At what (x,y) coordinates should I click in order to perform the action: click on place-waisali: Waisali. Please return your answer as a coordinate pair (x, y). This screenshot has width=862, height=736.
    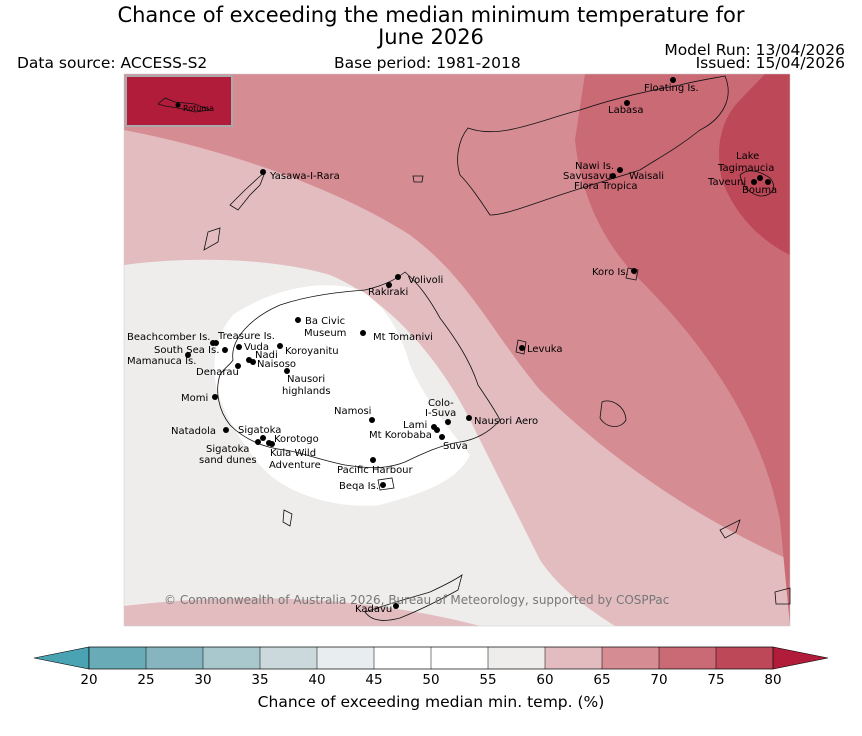
    Looking at the image, I should click on (646, 176).